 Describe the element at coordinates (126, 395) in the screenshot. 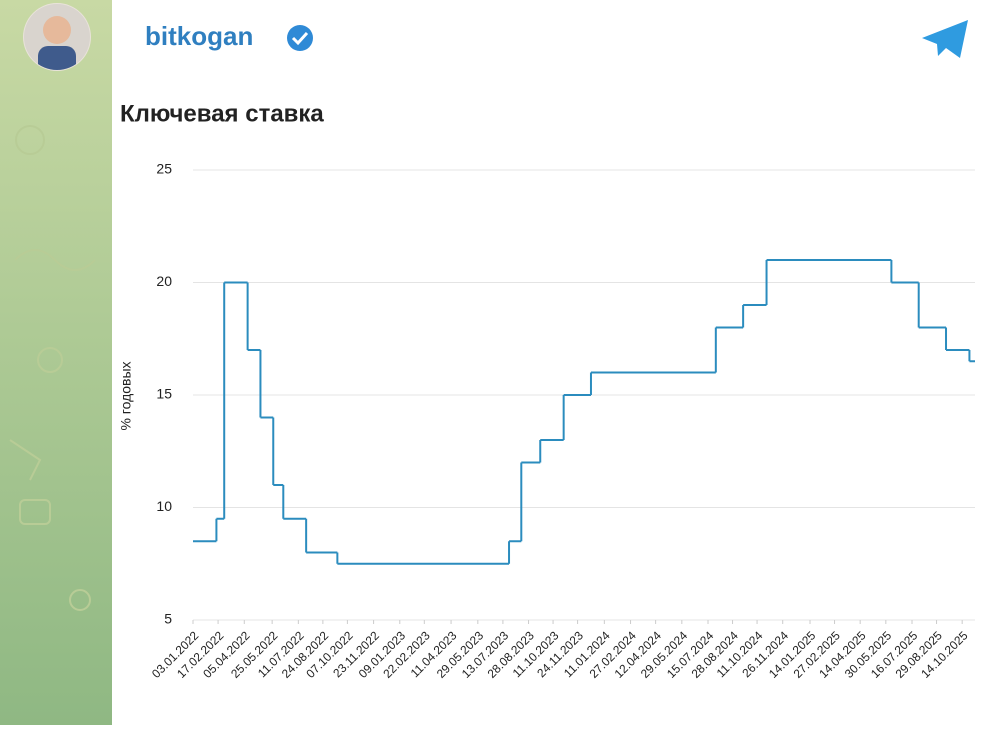

I see `y-axis-label: % годовых` at that location.